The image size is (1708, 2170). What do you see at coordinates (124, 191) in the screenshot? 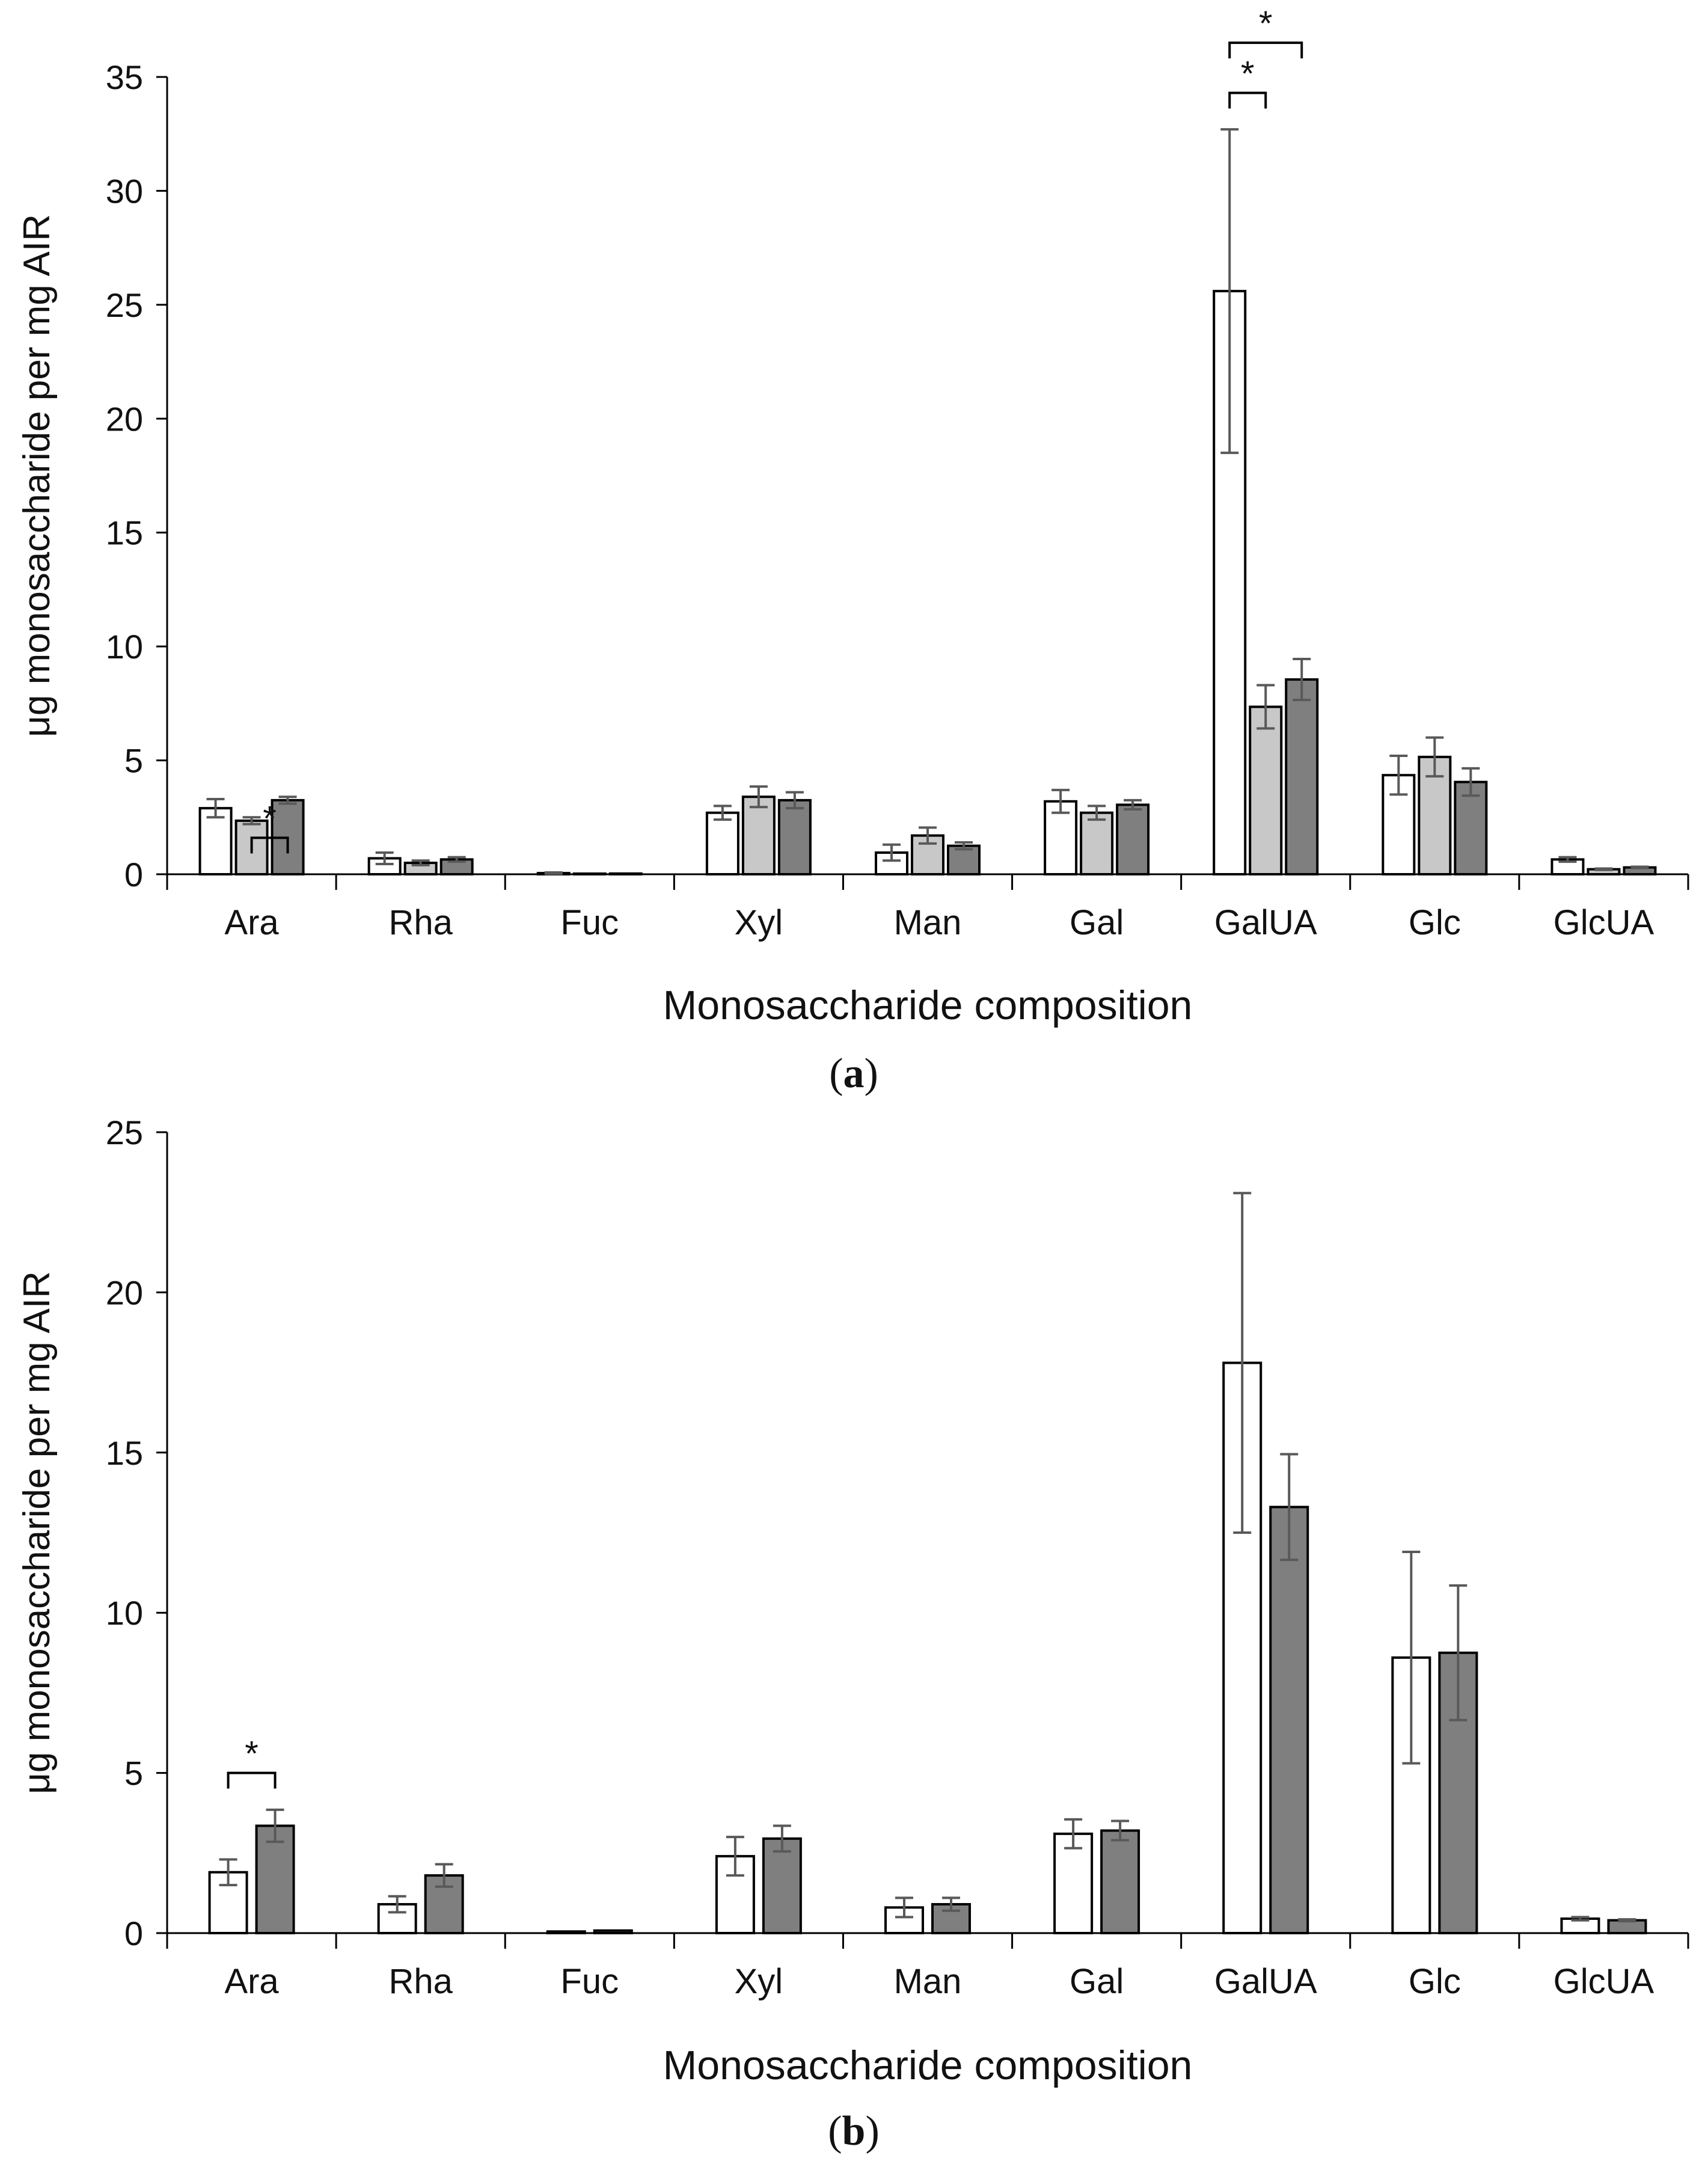
I see `y-tick-label: 30` at bounding box center [124, 191].